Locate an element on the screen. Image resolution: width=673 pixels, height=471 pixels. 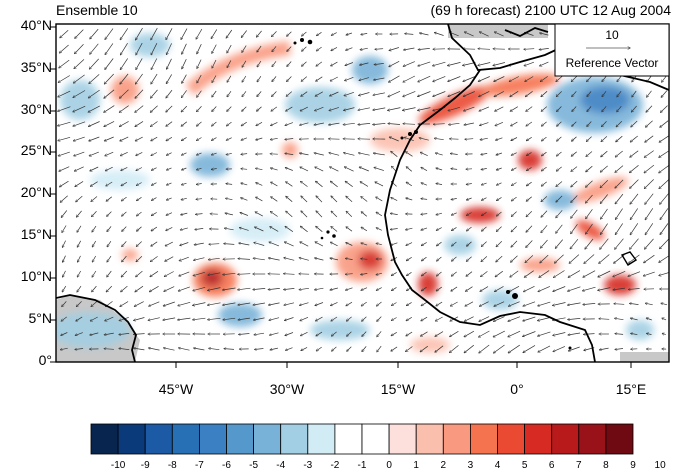
colorbar-tick-label: -6 is located at coordinates (226, 465).